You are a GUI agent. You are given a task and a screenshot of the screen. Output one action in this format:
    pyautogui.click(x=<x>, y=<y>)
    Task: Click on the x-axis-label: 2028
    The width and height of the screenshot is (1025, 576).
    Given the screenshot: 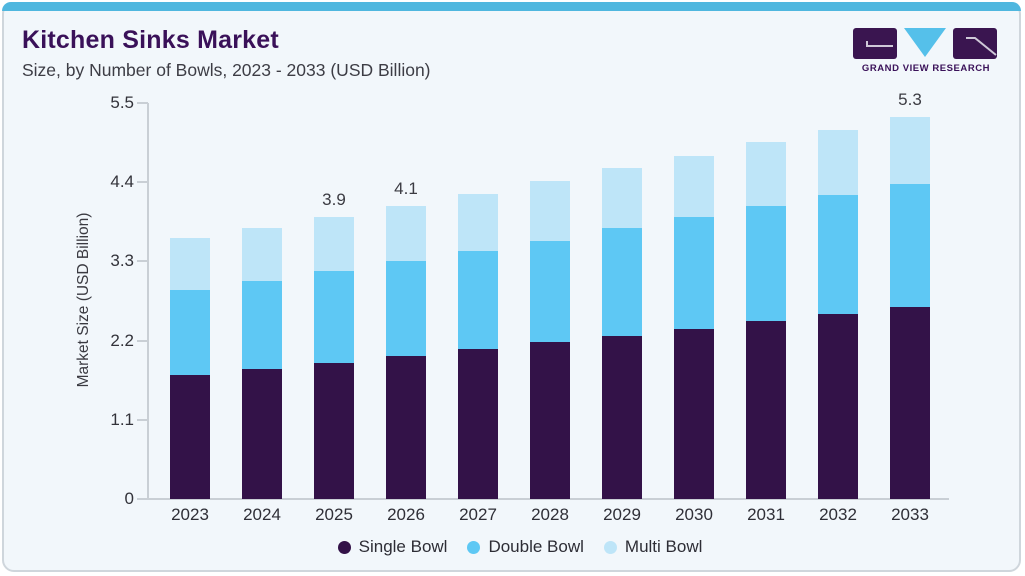 What is the action you would take?
    pyautogui.click(x=550, y=514)
    